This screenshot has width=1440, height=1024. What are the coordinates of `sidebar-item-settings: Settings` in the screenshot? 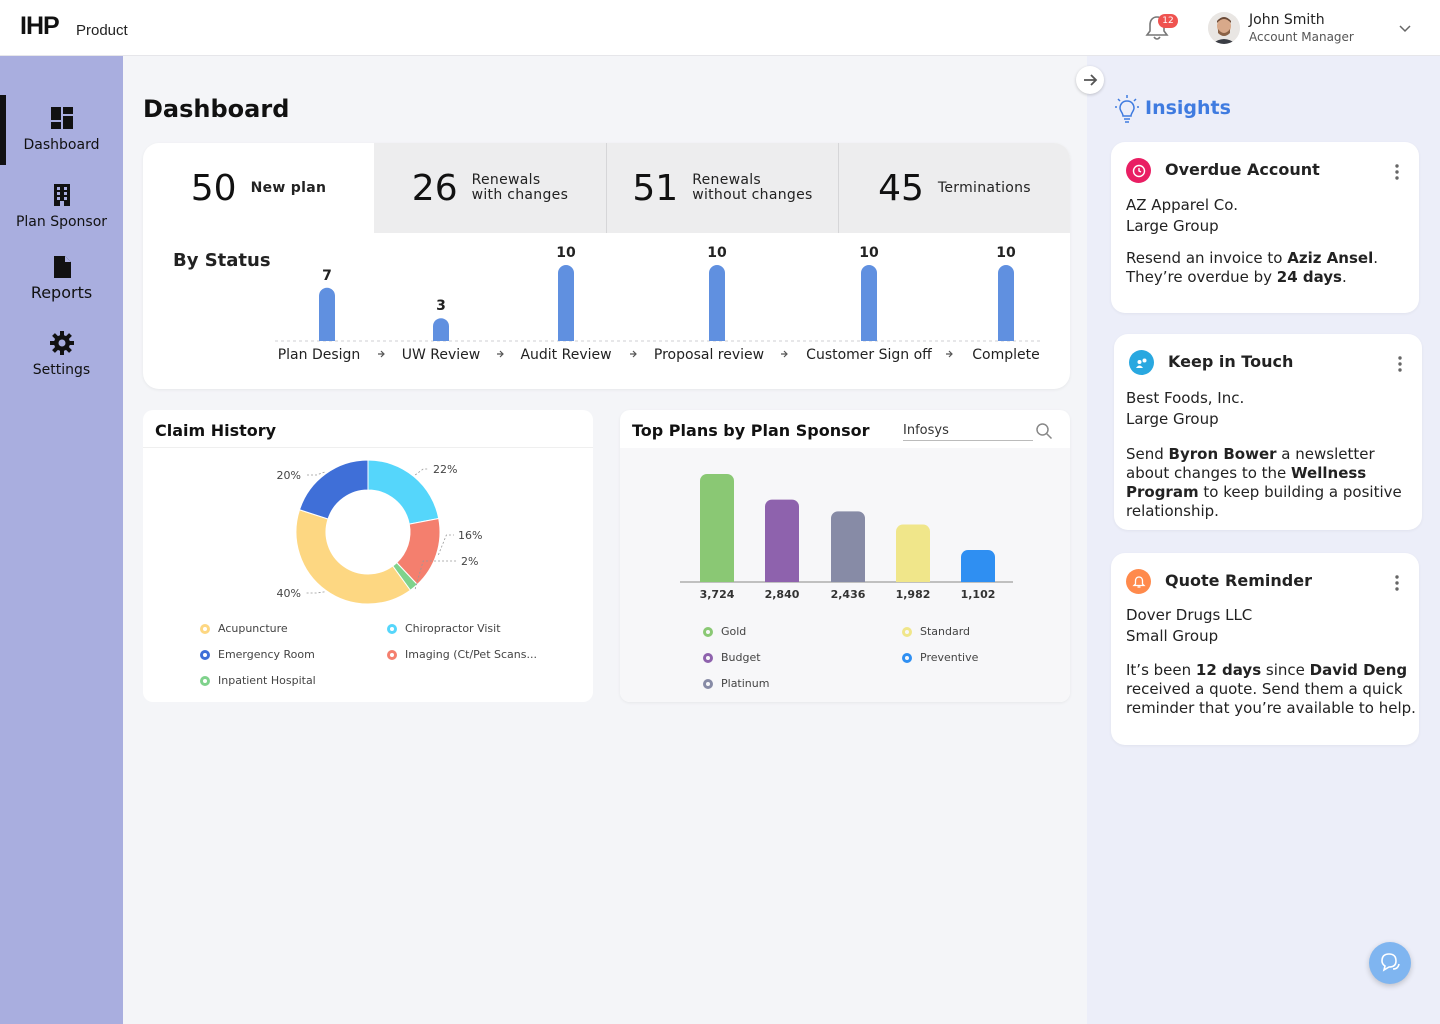 It's located at (61, 354).